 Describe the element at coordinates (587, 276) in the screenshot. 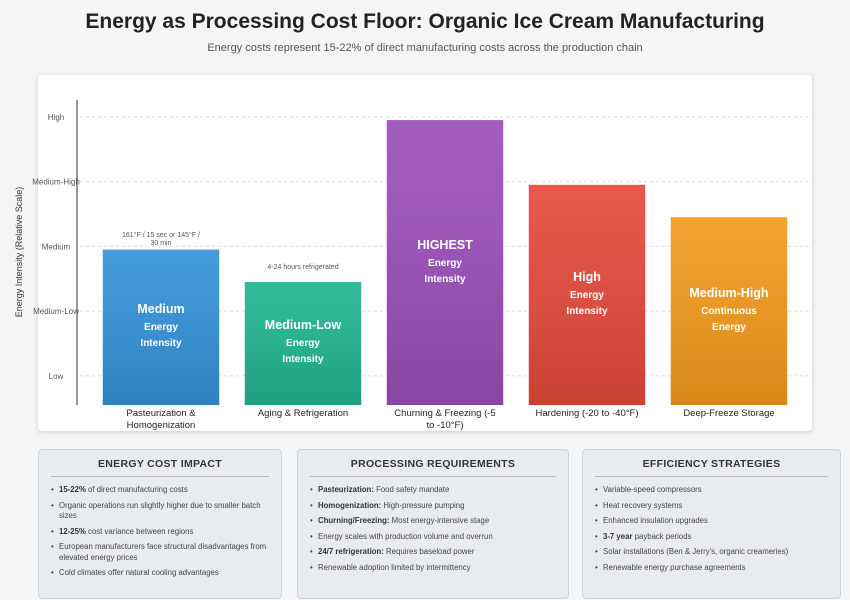

I see `value-label: High` at that location.